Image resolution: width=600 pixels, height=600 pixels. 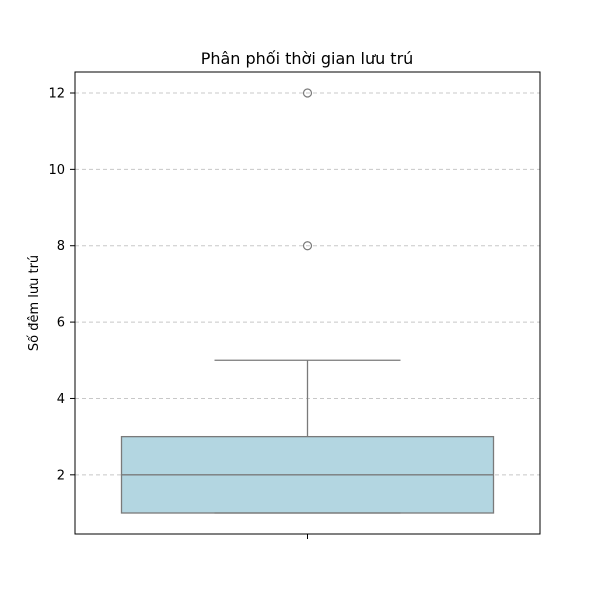 I want to click on y-tick-label: 12, so click(x=56, y=94).